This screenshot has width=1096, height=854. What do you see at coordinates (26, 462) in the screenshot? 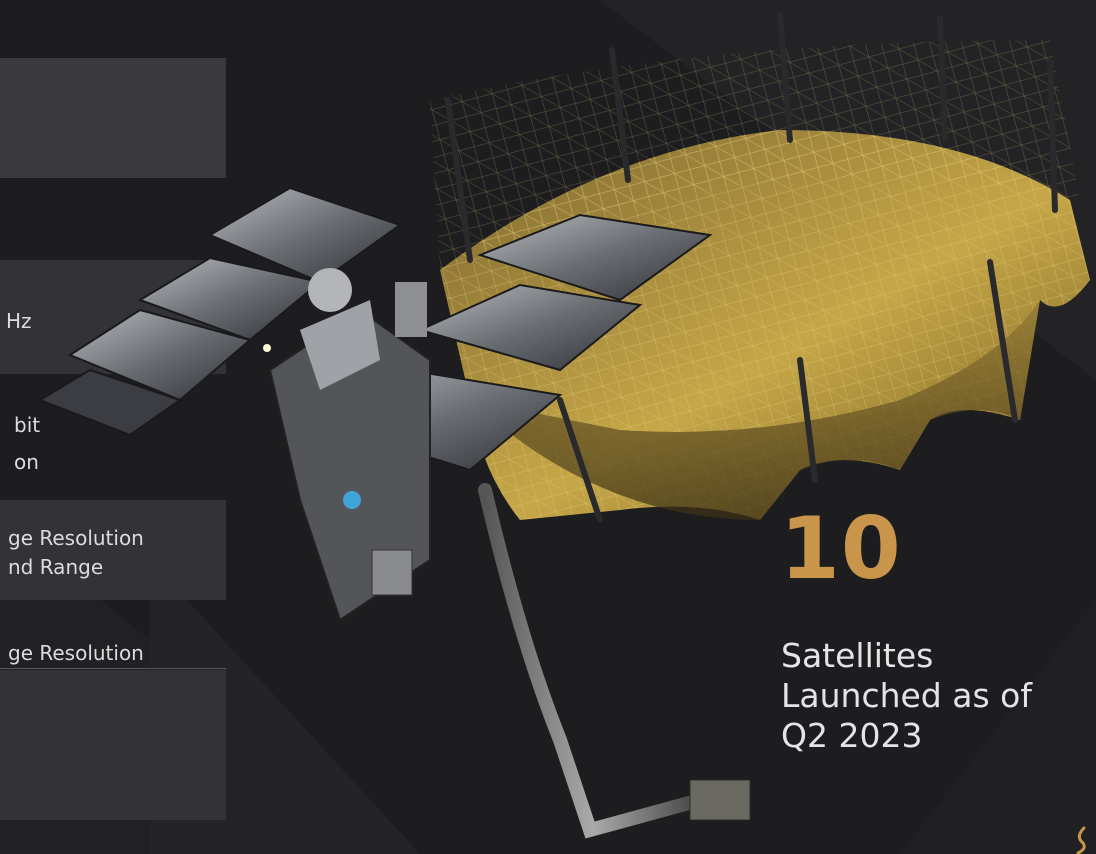
I see `orbit-fragment-2: on` at bounding box center [26, 462].